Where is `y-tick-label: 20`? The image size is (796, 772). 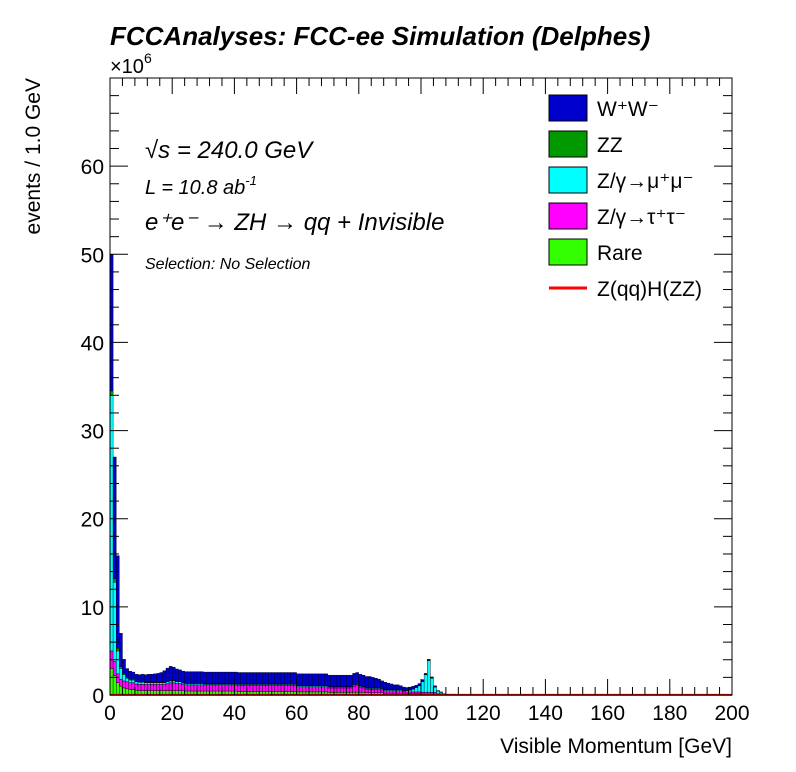
y-tick-label: 20 is located at coordinates (92, 520).